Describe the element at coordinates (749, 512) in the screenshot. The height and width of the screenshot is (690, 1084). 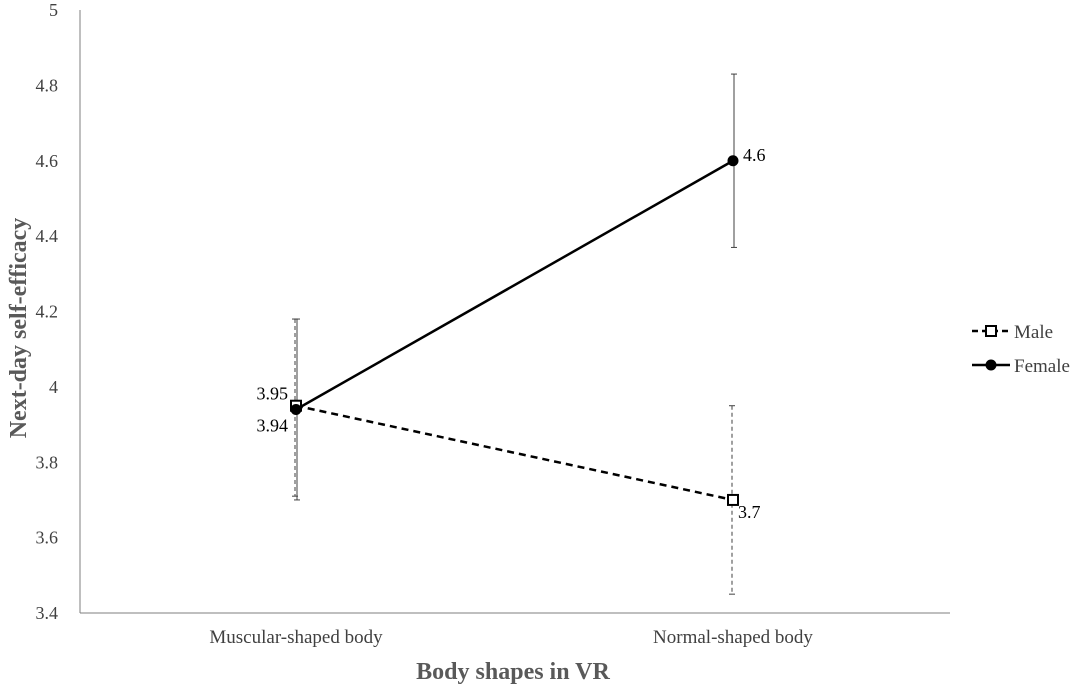
I see `data-label-male: 3.7` at that location.